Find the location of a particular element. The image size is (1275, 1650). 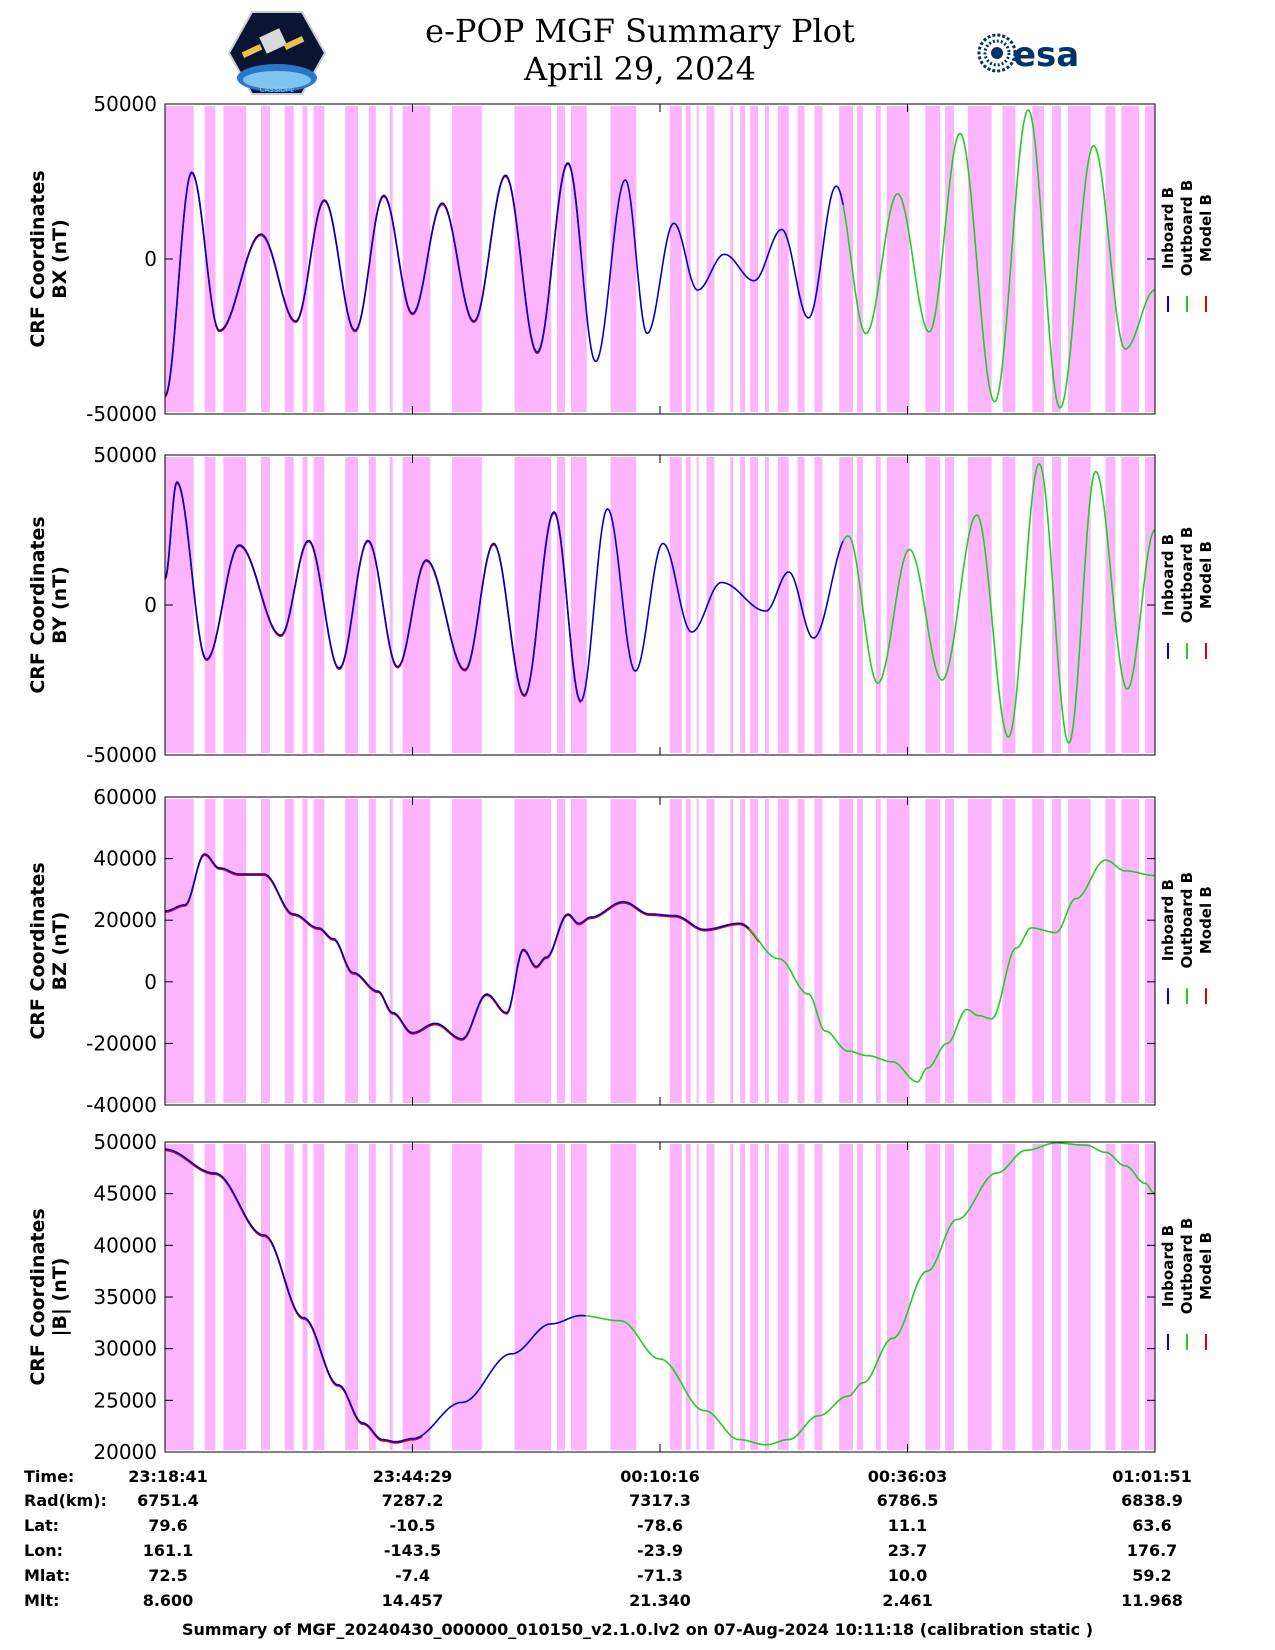

esa-logo-icon: esa is located at coordinates (1028, 54).